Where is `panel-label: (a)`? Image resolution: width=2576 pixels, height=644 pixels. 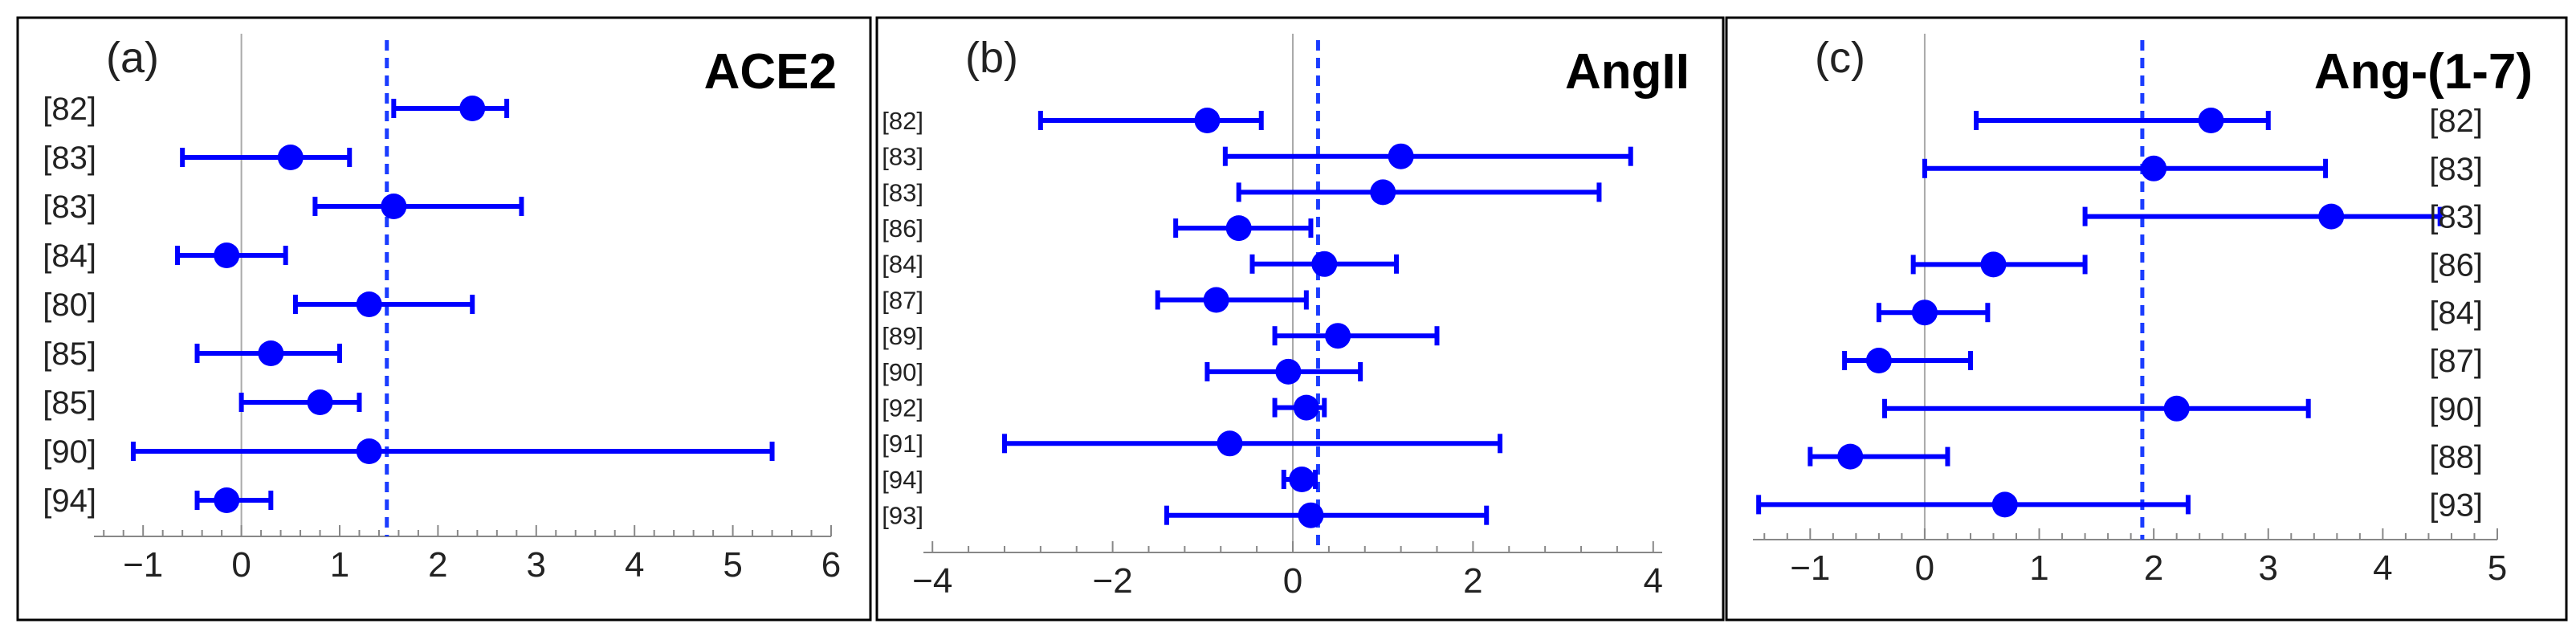
panel-label: (a) is located at coordinates (132, 58).